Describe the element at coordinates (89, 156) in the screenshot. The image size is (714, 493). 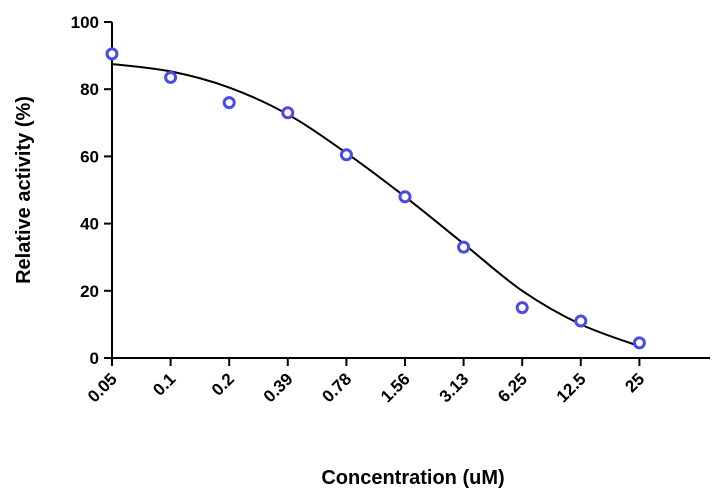
I see `y-tick-label: 60` at that location.